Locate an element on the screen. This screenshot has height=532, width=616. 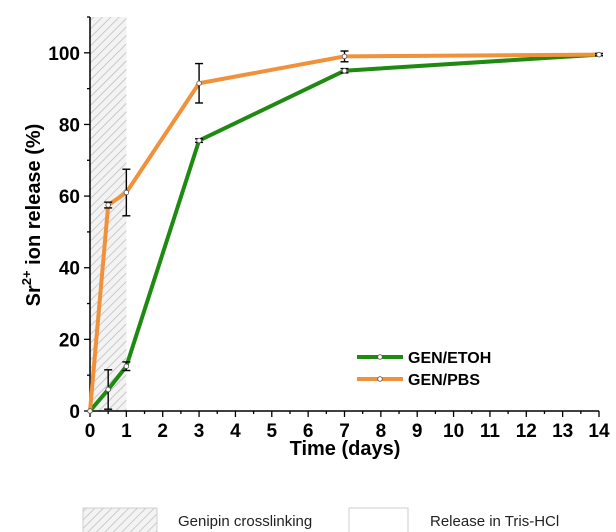
y-axis-title: Sr2+ ion release (%) is located at coordinates (32, 215).